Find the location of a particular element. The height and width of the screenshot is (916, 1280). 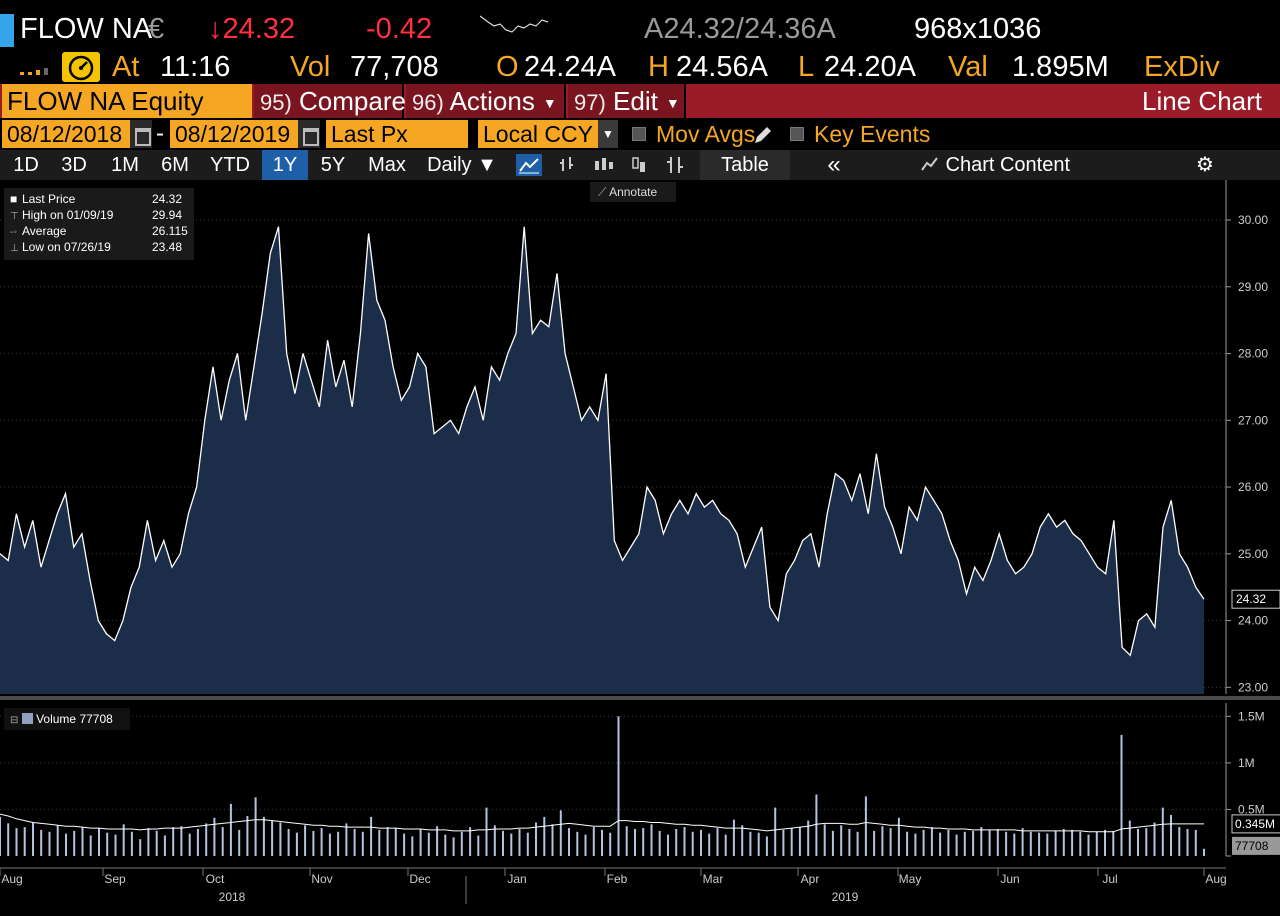

y-tick-label: 30.00 is located at coordinates (1253, 220).